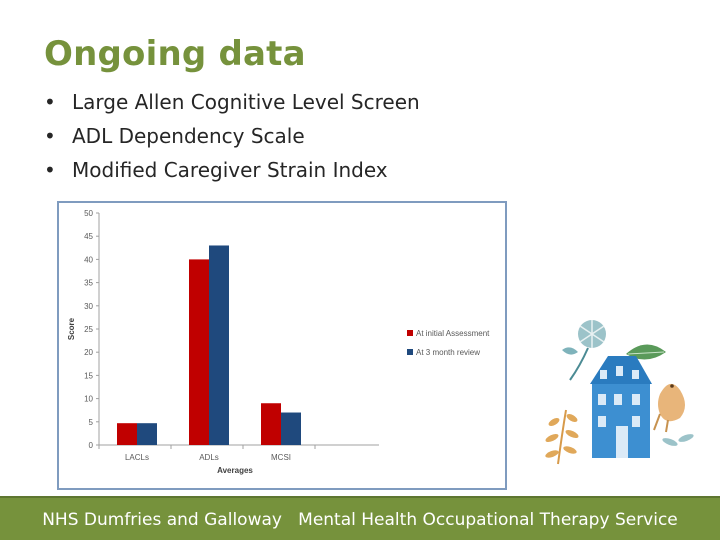 This screenshot has height=540, width=720. Describe the element at coordinates (88, 236) in the screenshot. I see `y-tick-label: 45` at that location.